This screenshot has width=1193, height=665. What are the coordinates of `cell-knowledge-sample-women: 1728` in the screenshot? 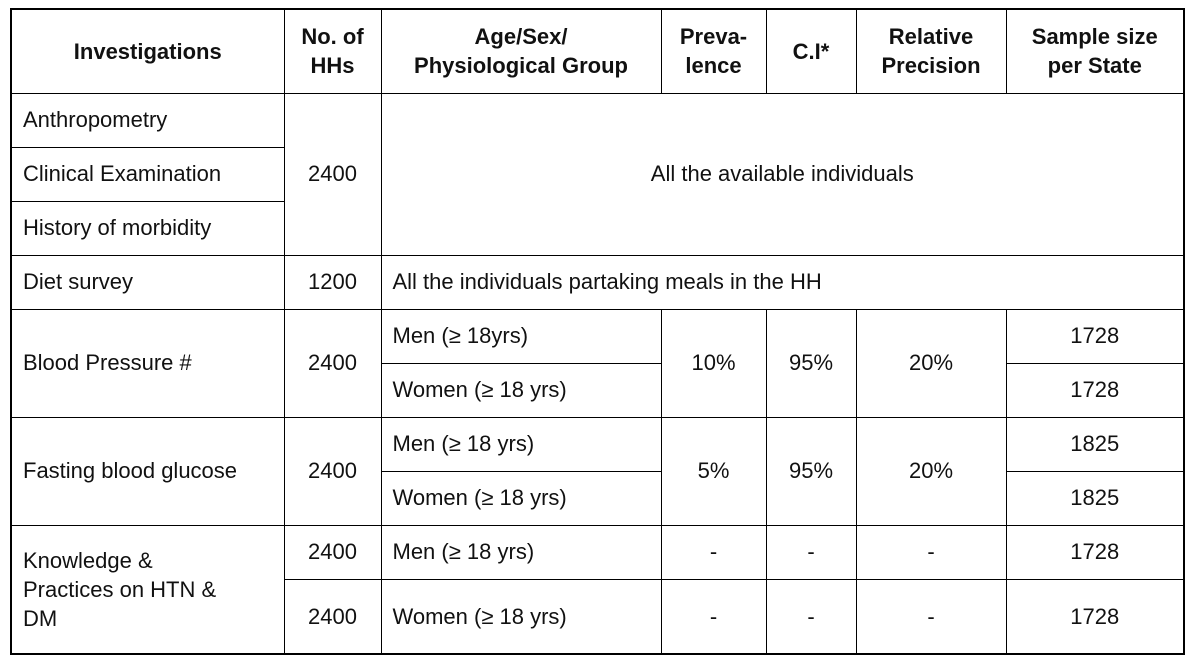 It's located at (1095, 616).